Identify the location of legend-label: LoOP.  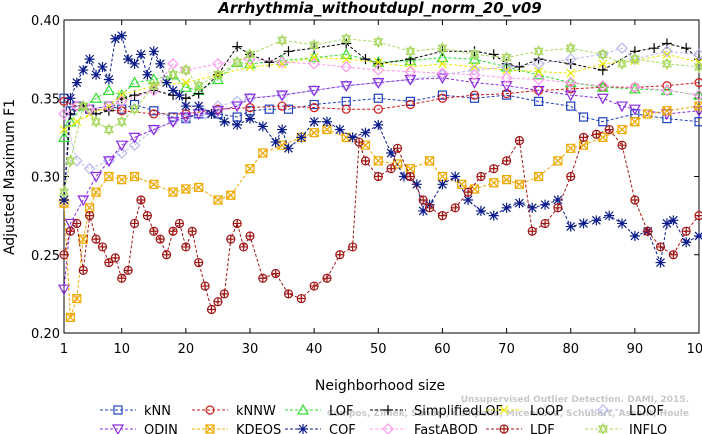
(546, 411).